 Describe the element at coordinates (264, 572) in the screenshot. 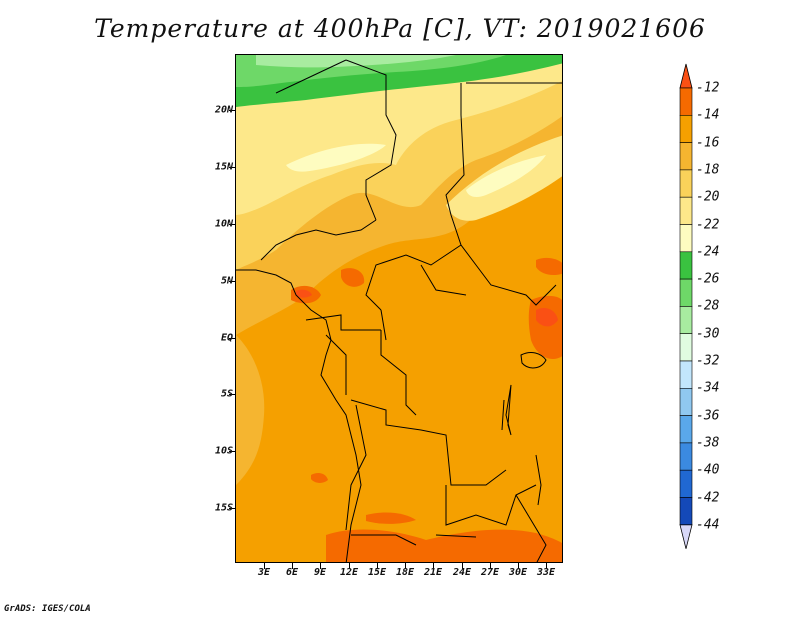

I see `lon-label: 3E` at that location.